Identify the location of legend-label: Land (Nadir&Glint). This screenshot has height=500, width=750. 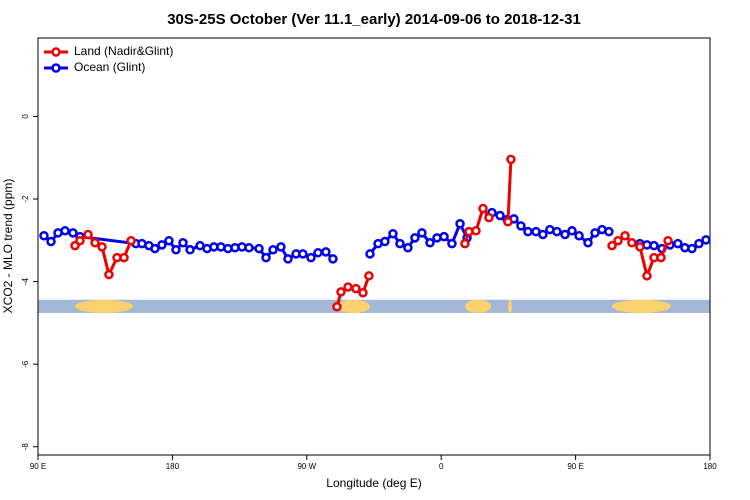
(123, 51).